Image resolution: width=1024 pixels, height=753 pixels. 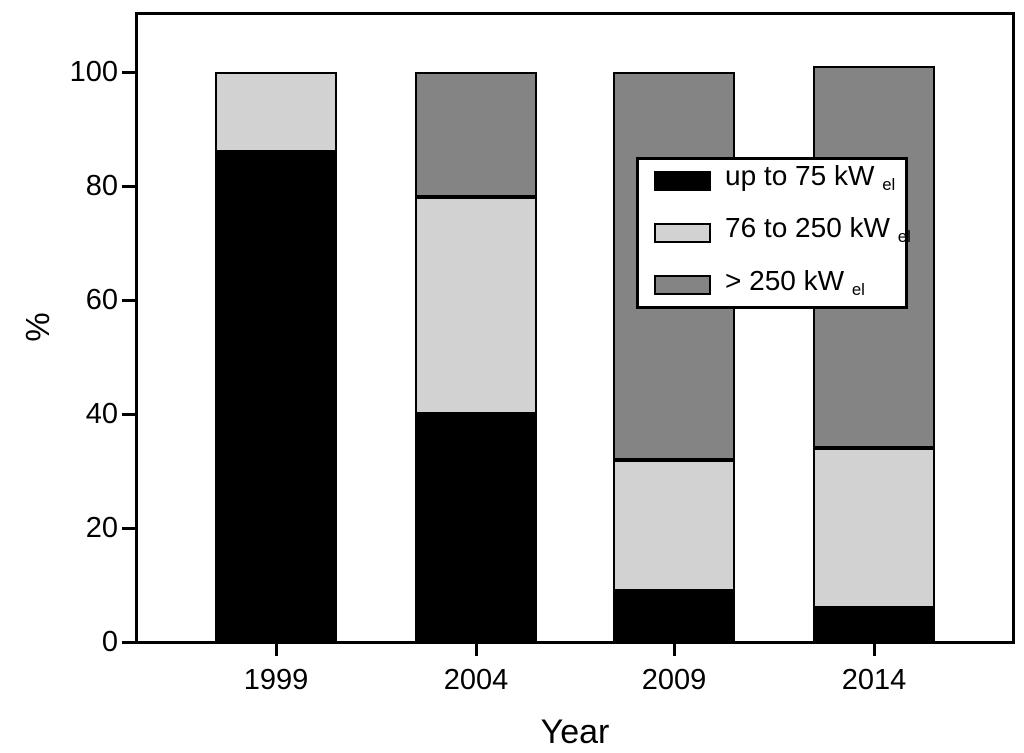 I want to click on legend-label: up to 75 kW el, so click(x=810, y=177).